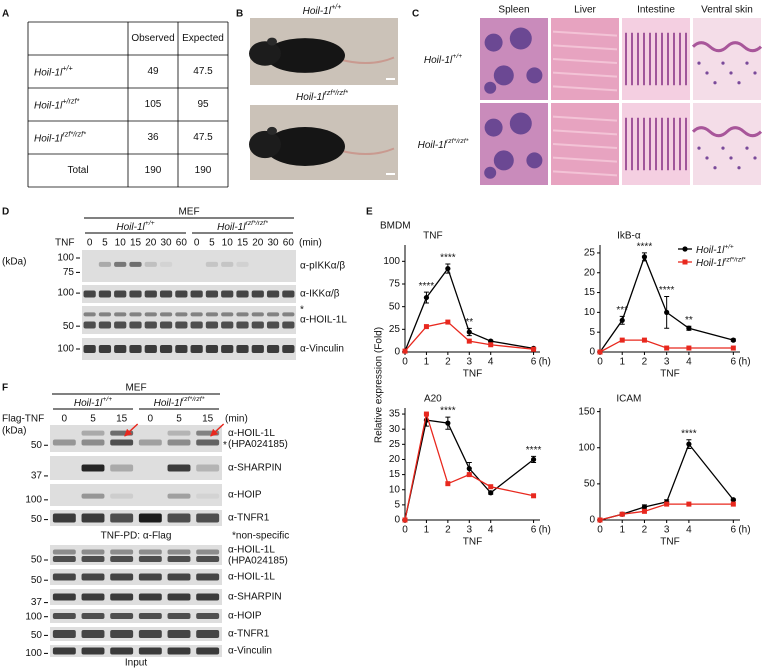 The image size is (763, 668). I want to click on time-label: 10, so click(228, 243).